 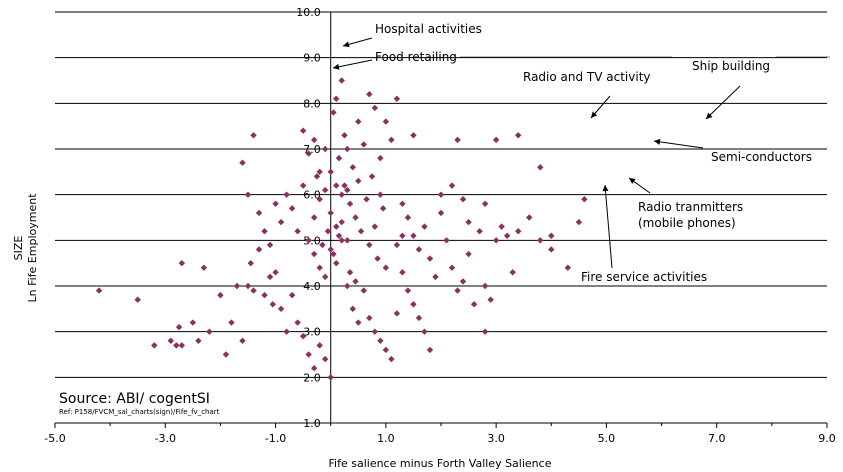 I want to click on y-tick-label: 10.0, so click(x=308, y=12).